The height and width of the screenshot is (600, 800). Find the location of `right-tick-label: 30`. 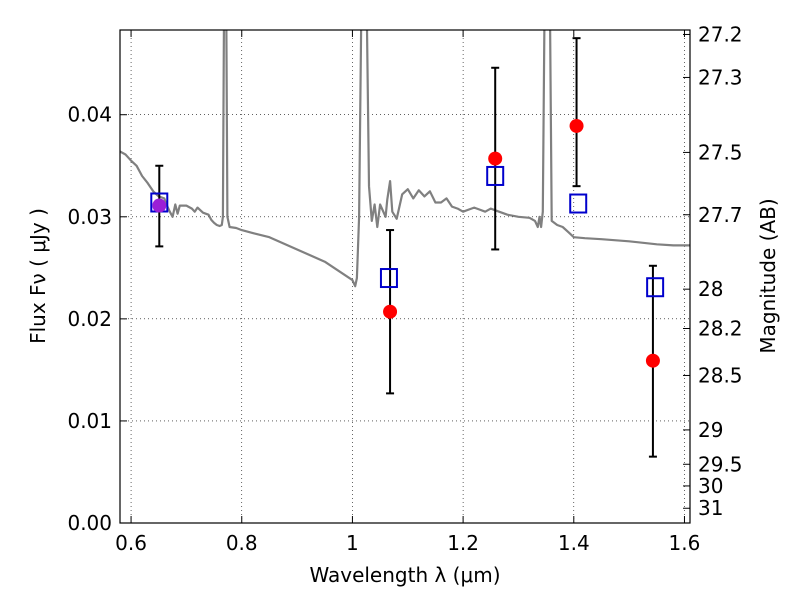

right-tick-label: 30 is located at coordinates (710, 486).